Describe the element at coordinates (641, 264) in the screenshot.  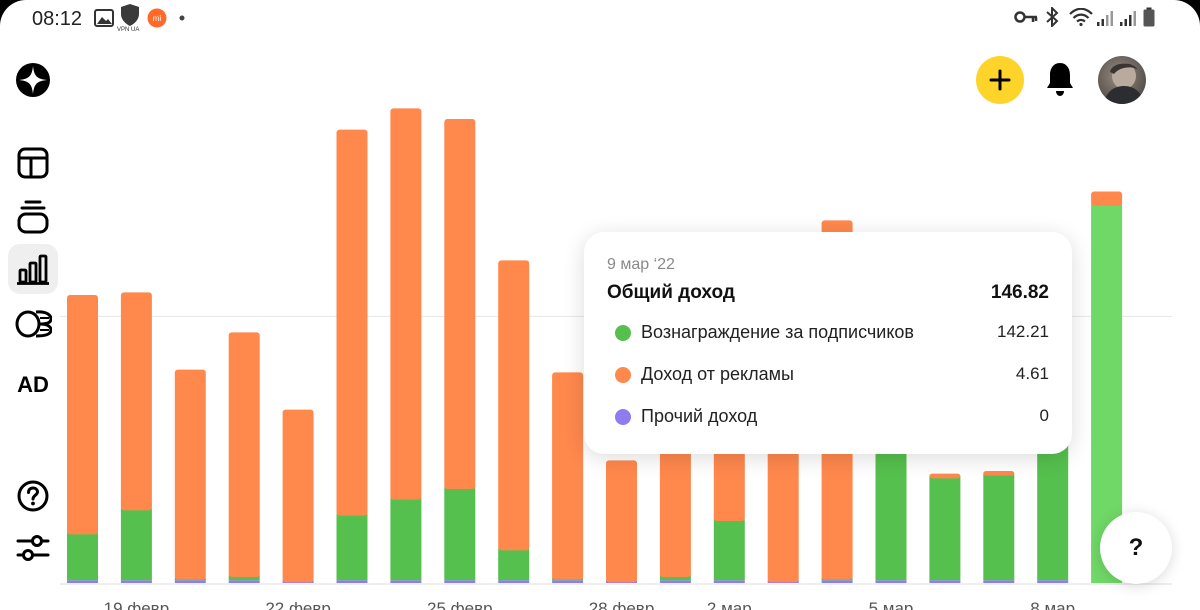
I see `tooltip-date: 9 мар ‘22` at that location.